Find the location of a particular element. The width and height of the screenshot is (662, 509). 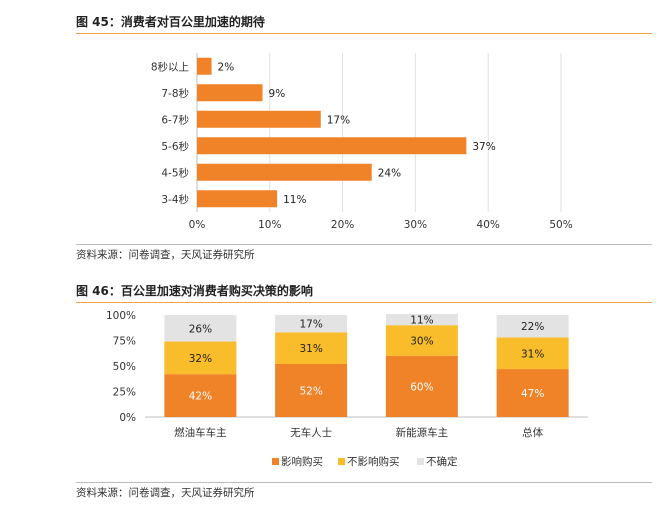

x-tick-label: 50% is located at coordinates (560, 225).